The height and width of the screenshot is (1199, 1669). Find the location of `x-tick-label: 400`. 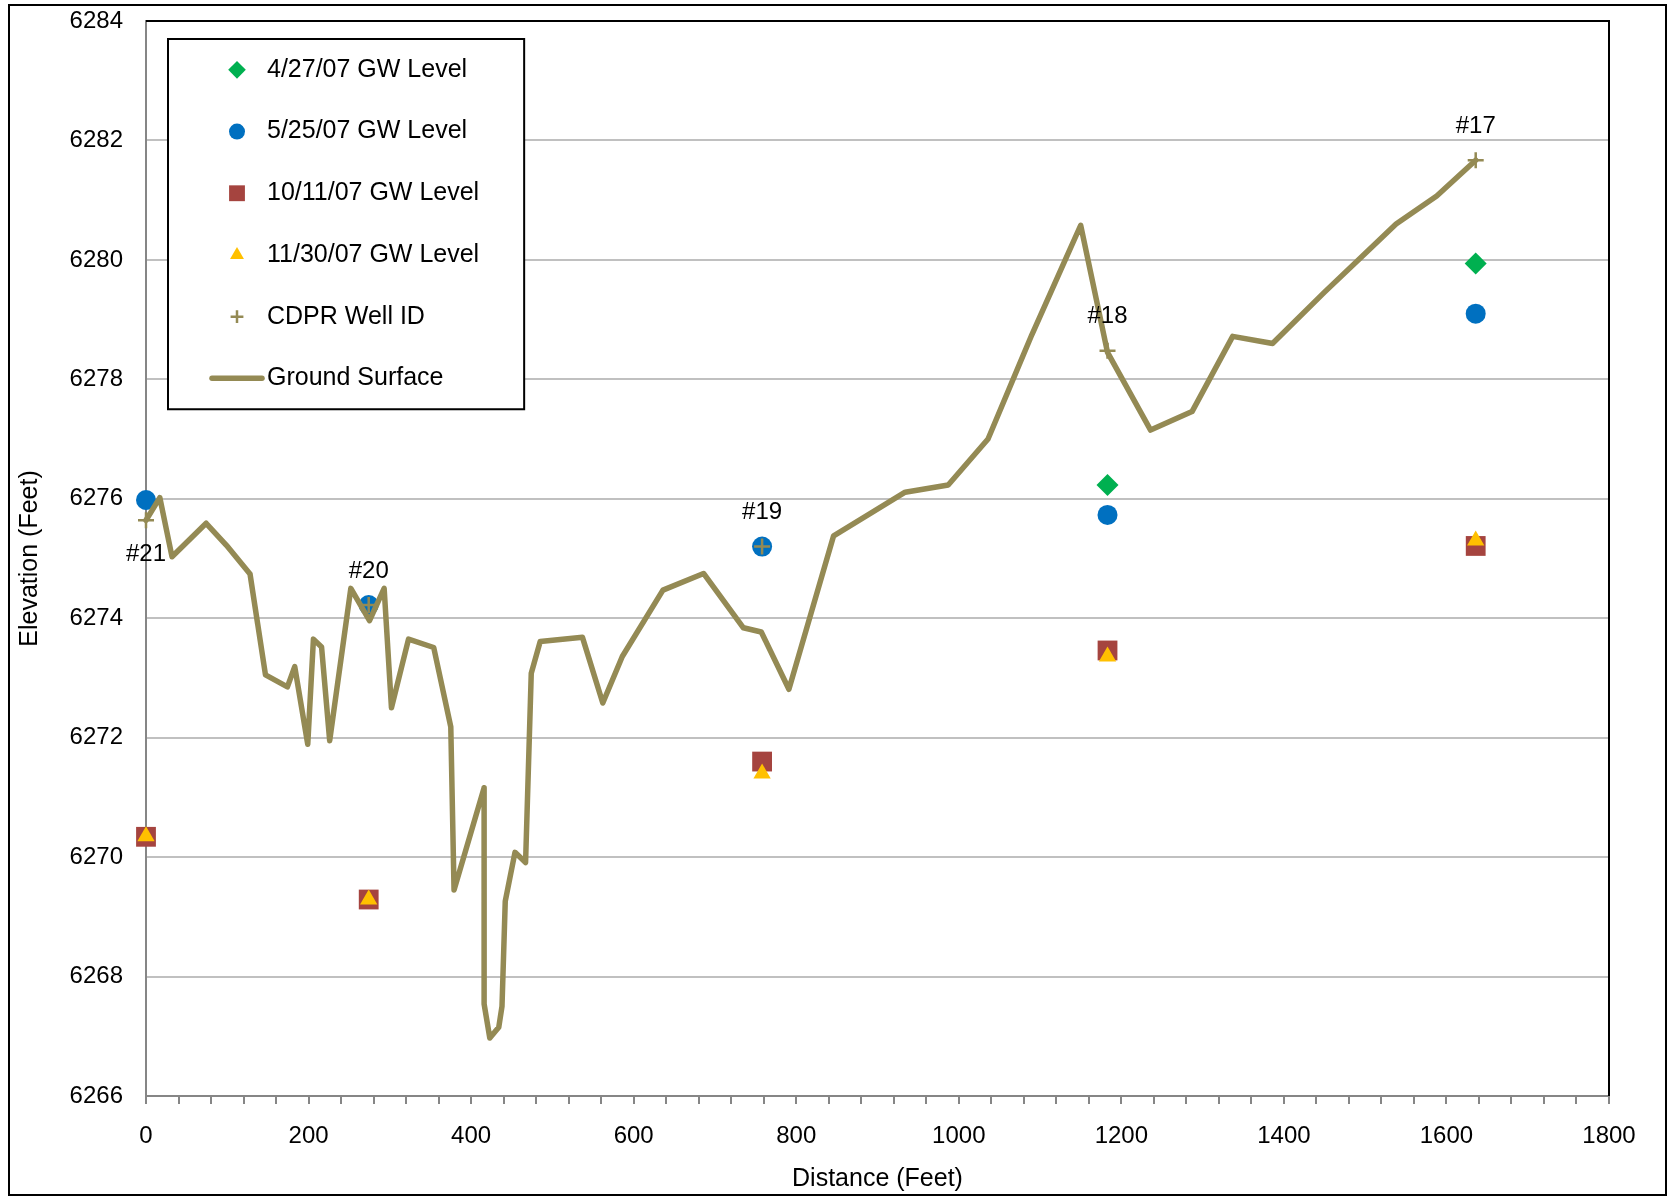

x-tick-label: 400 is located at coordinates (471, 1135).